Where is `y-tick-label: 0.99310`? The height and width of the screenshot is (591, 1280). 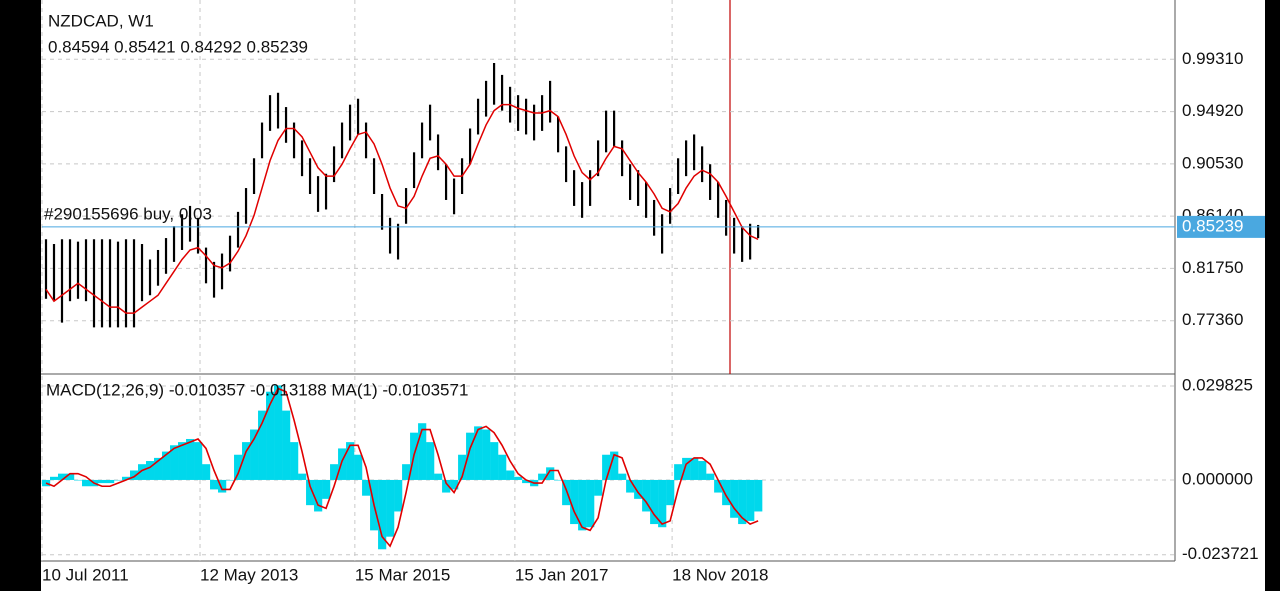
y-tick-label: 0.99310 is located at coordinates (1212, 58).